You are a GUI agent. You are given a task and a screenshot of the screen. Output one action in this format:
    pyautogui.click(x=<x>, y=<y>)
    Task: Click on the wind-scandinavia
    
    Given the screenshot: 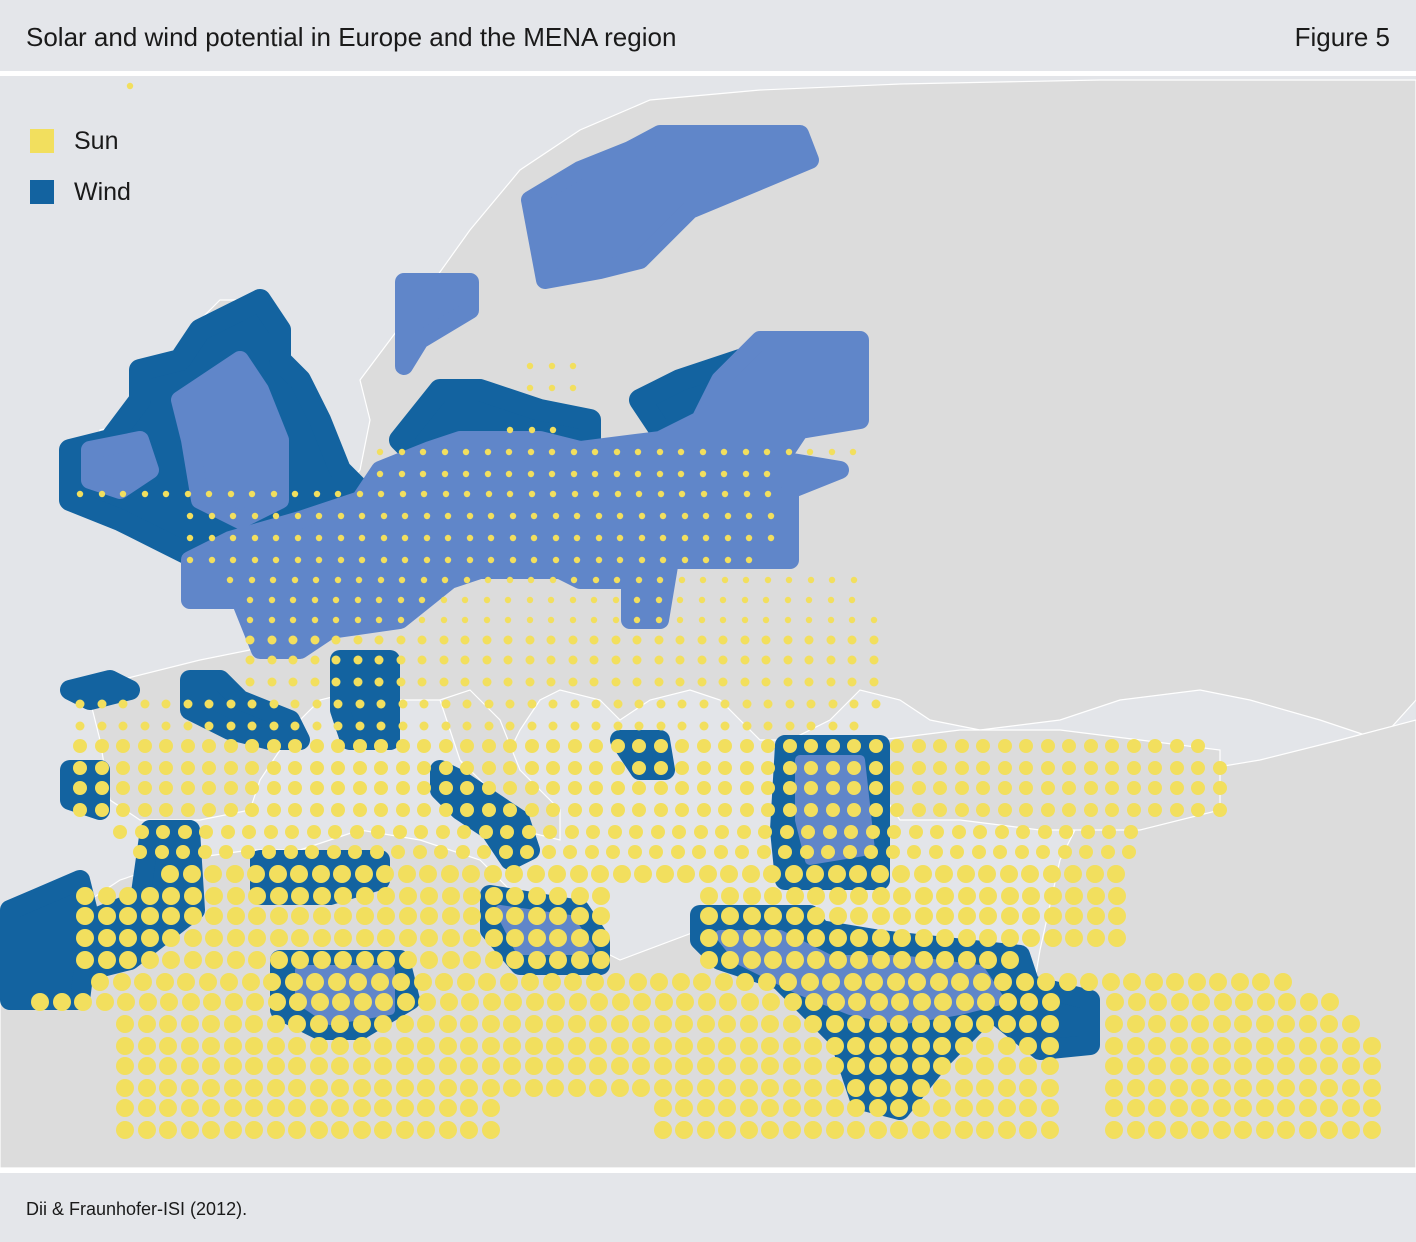 What is the action you would take?
    pyautogui.click(x=607, y=250)
    